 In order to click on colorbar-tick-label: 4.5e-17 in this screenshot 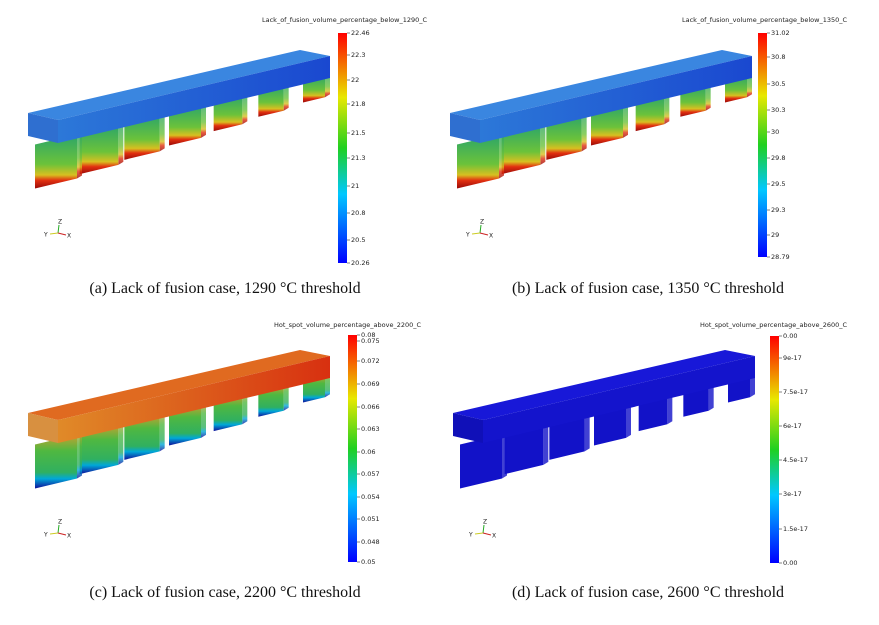, I will do `click(795, 460)`.